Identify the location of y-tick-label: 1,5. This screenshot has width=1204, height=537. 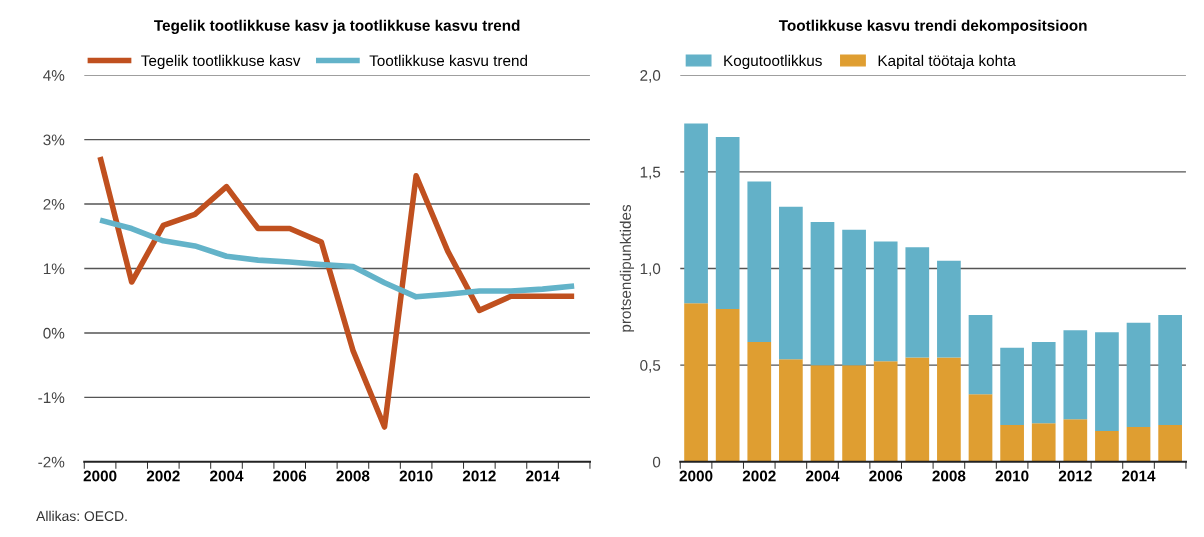
(650, 173).